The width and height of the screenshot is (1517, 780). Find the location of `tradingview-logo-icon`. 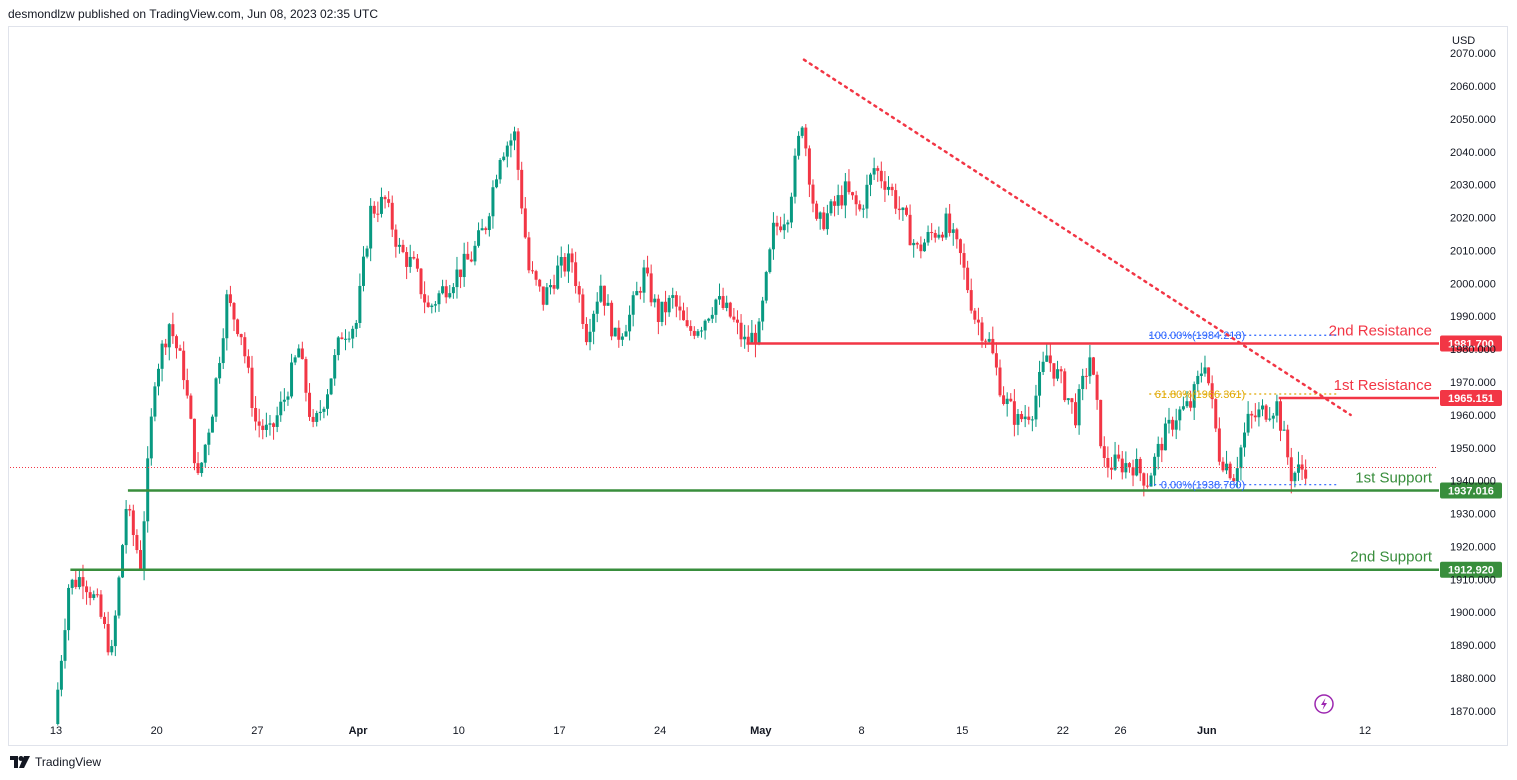

tradingview-logo-icon is located at coordinates (20, 762).